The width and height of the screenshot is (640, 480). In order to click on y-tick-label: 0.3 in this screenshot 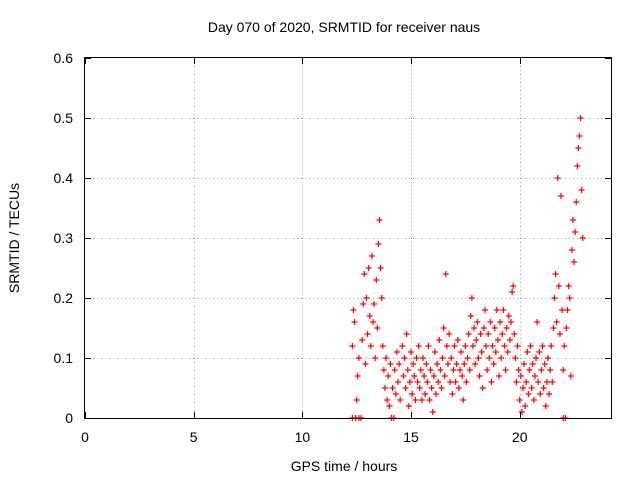, I will do `click(64, 238)`.